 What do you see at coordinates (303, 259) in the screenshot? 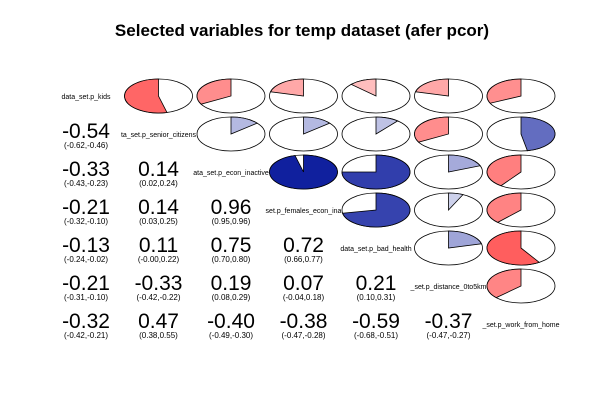
I see `confidence-interval: (0.66,0.77)` at bounding box center [303, 259].